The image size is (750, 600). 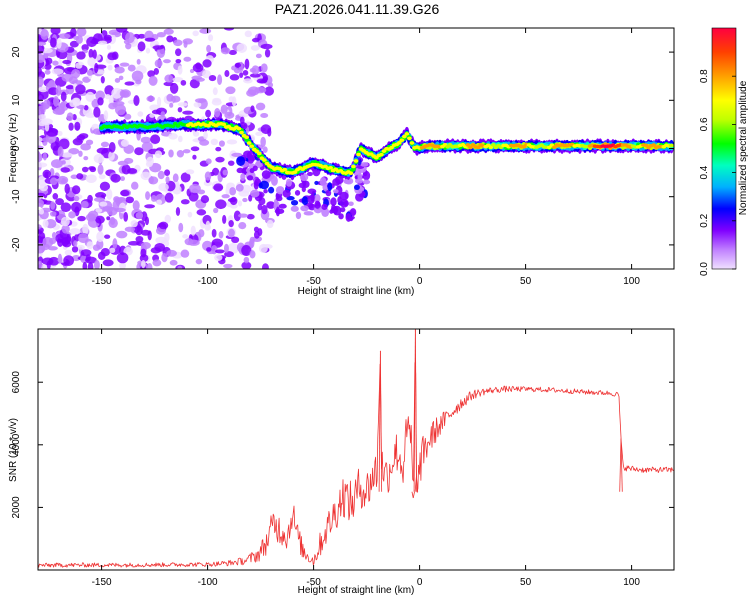 What do you see at coordinates (13, 148) in the screenshot?
I see `spectrogram-y-label: Frequency (Hz)` at bounding box center [13, 148].